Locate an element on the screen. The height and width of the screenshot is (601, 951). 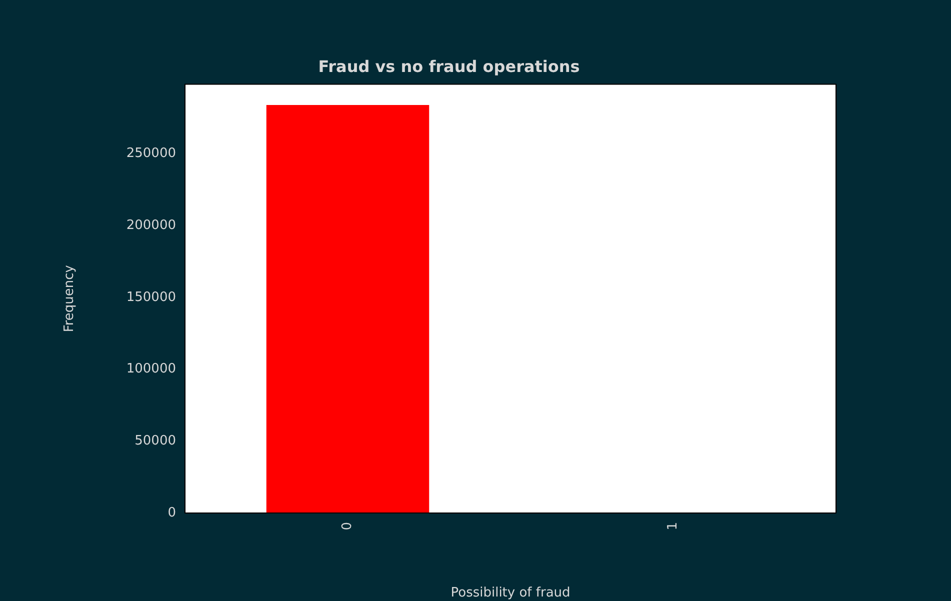
x-tick-label: 1 is located at coordinates (673, 526).